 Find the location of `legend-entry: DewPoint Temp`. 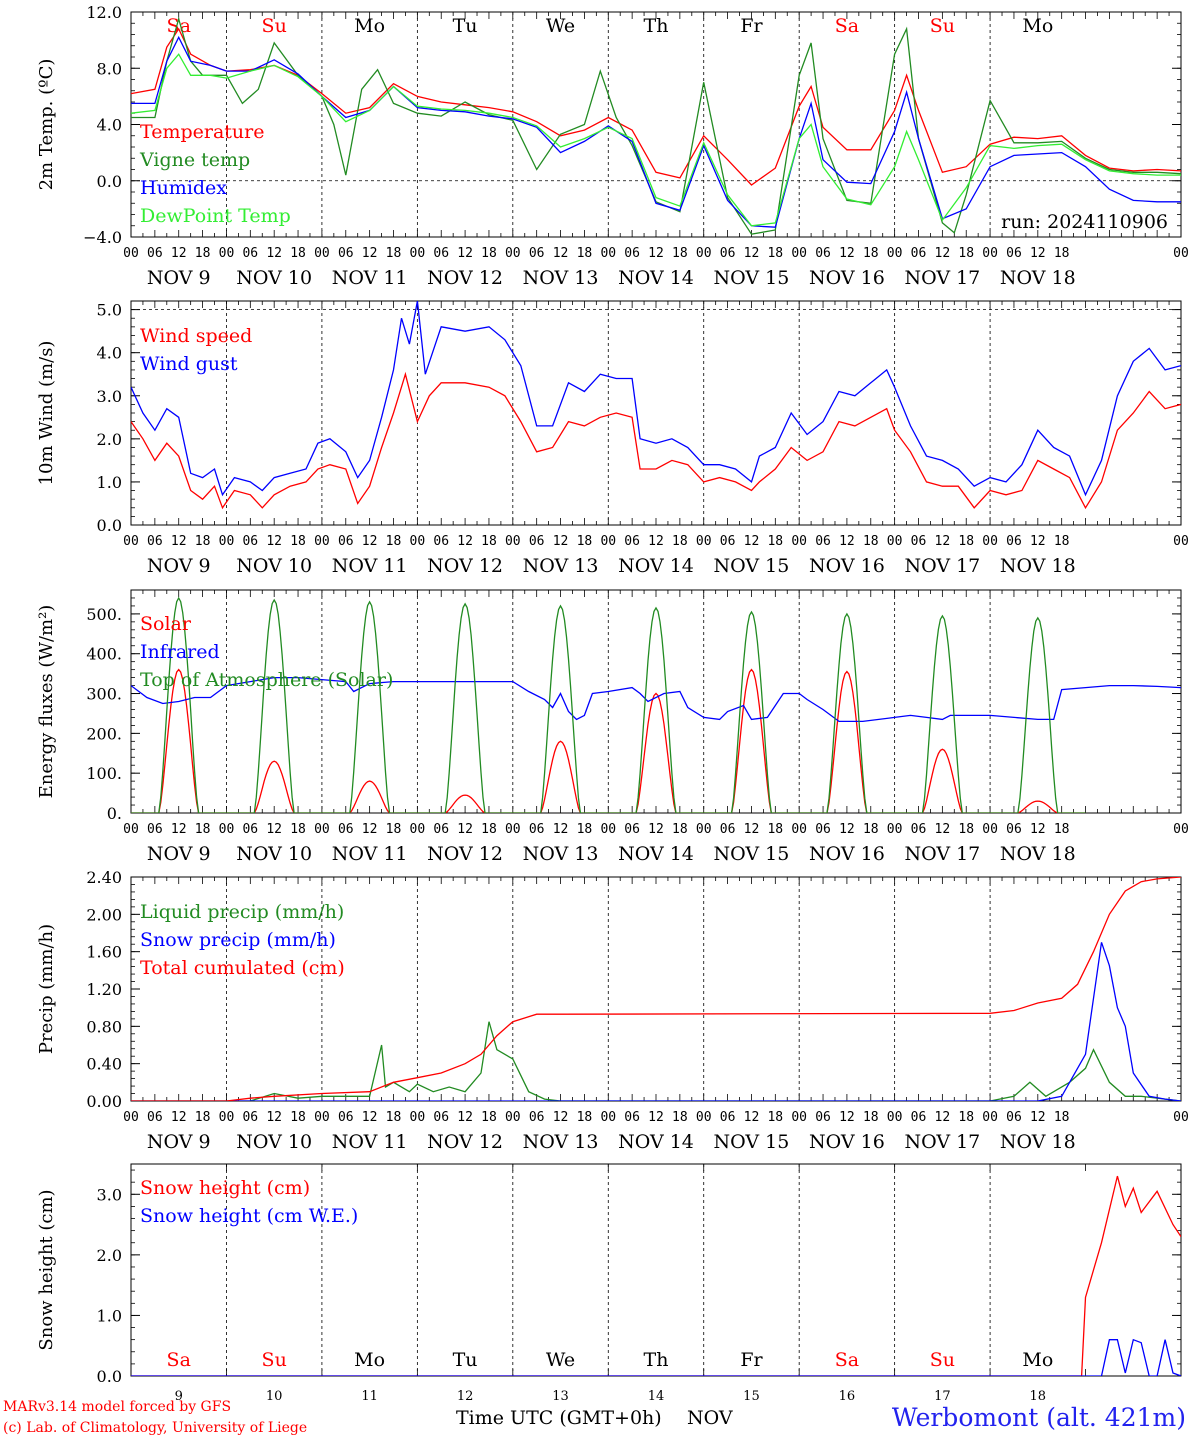

legend-entry: DewPoint Temp is located at coordinates (215, 216).